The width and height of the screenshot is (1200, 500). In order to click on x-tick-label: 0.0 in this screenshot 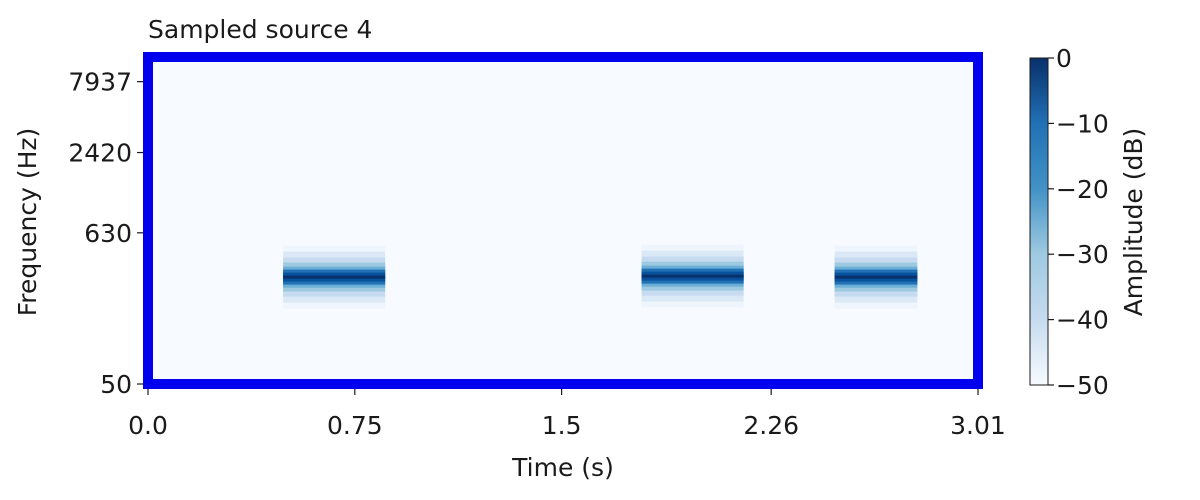, I will do `click(148, 425)`.